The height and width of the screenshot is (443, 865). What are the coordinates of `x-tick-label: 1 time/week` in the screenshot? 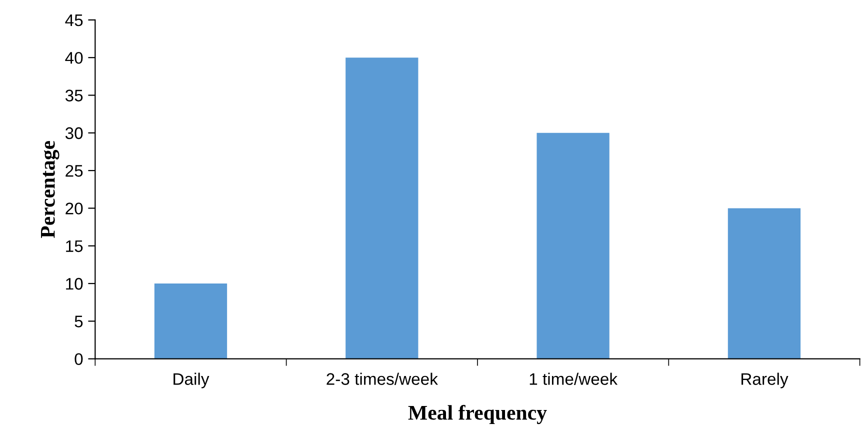 It's located at (574, 378).